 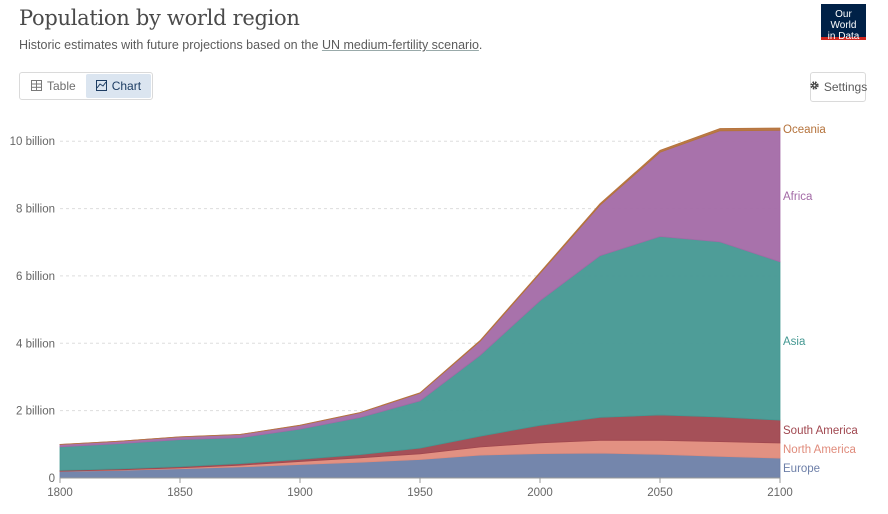 What do you see at coordinates (820, 431) in the screenshot?
I see `legend-label-south-america: South America` at bounding box center [820, 431].